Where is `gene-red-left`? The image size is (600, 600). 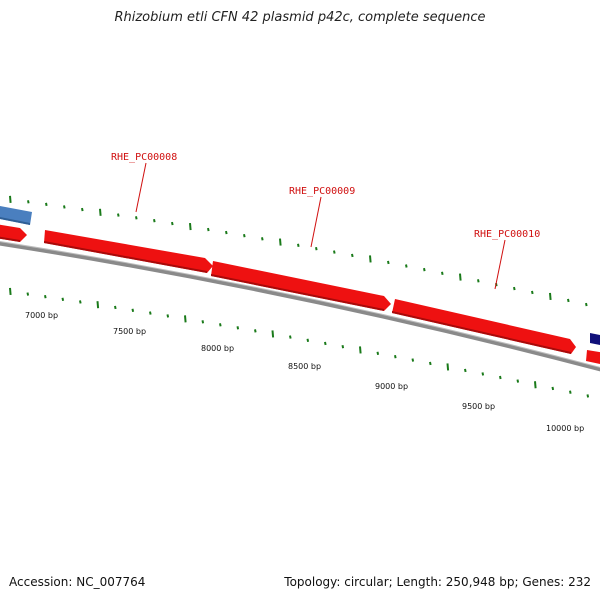 gene-red-left is located at coordinates (13, 233).